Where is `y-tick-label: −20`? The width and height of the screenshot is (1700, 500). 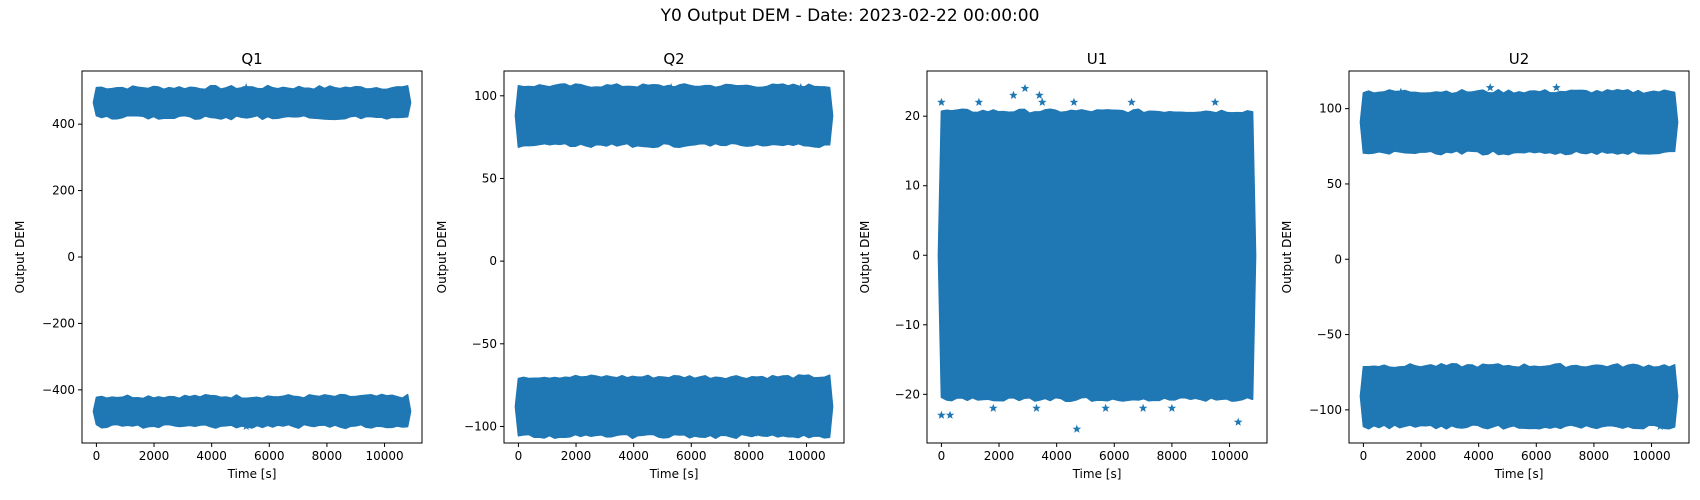
y-tick-label: −20 is located at coordinates (907, 394).